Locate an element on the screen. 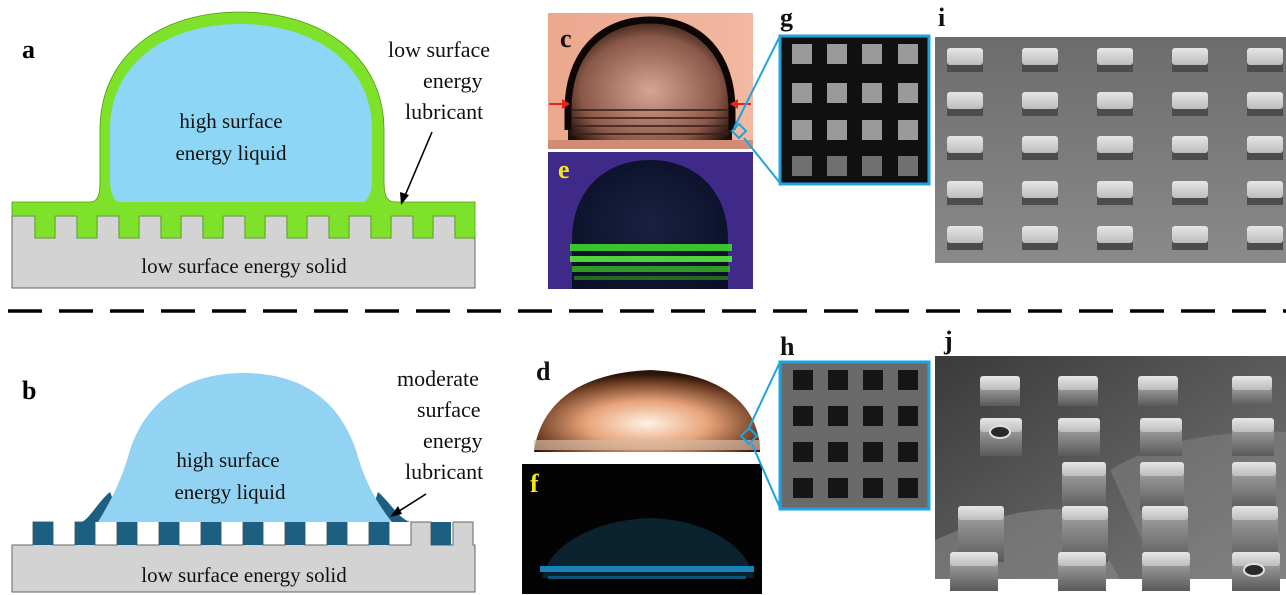 This screenshot has width=1286, height=595. panel-f-photo: f is located at coordinates (642, 529).